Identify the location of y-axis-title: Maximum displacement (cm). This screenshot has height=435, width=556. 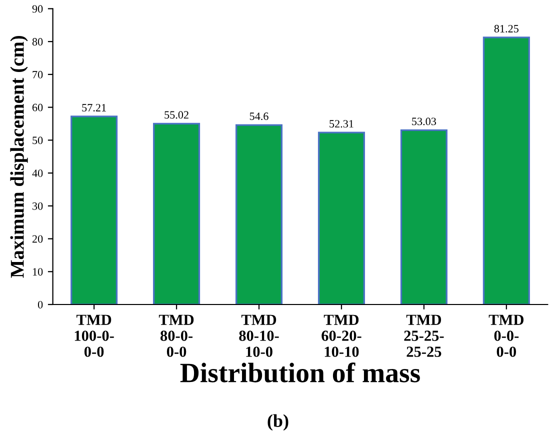
(19, 157).